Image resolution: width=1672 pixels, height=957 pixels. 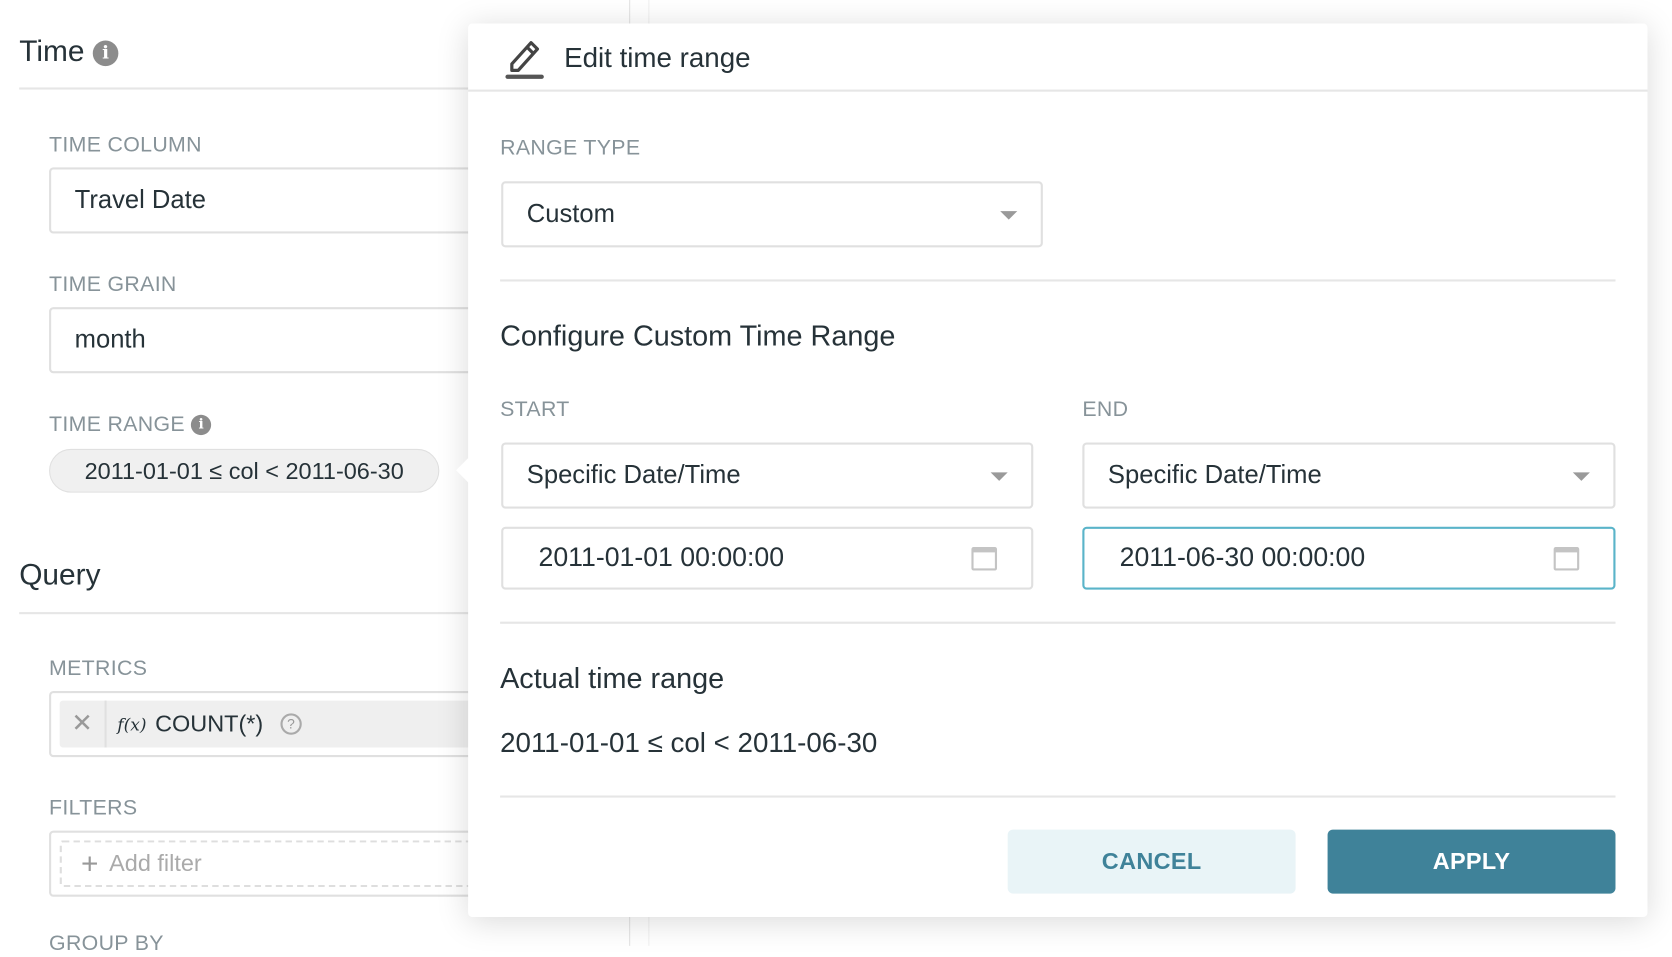 I want to click on group-by-label: GROUP BY, so click(x=106, y=943).